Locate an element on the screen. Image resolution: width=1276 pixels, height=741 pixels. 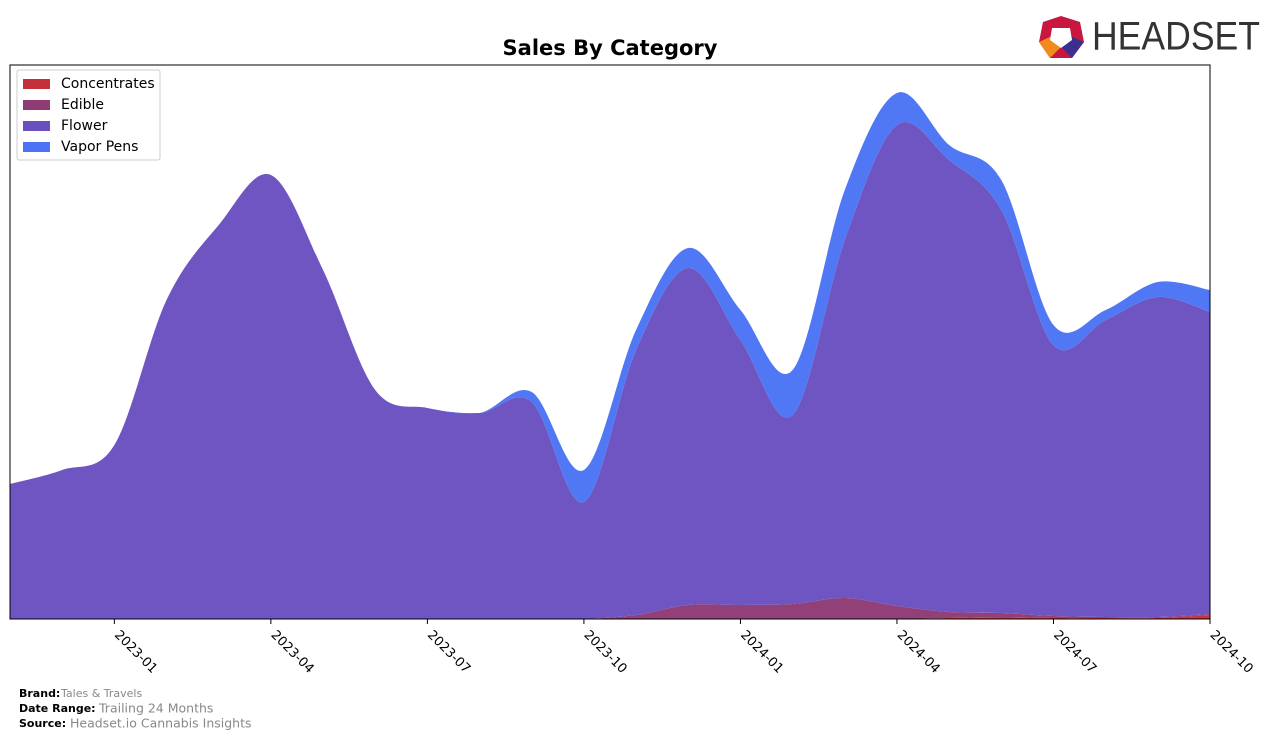
x-tick-label: 2023-04 is located at coordinates (292, 652).